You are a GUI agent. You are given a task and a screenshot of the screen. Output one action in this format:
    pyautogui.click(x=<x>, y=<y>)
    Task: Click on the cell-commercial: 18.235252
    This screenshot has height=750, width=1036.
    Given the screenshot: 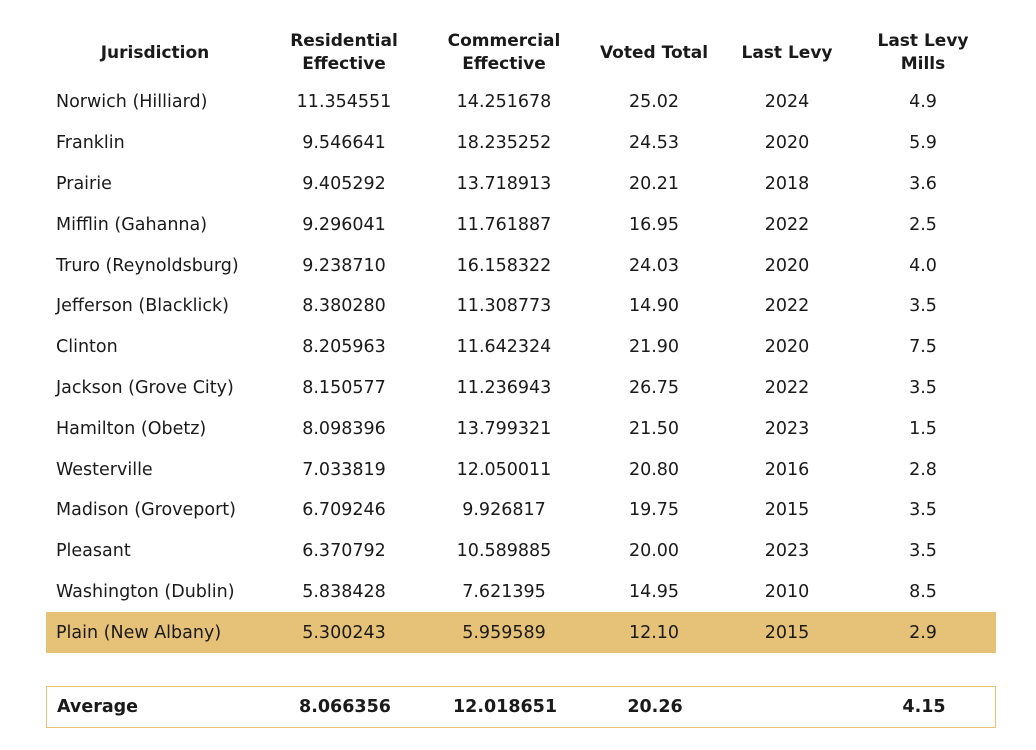 What is the action you would take?
    pyautogui.click(x=504, y=143)
    